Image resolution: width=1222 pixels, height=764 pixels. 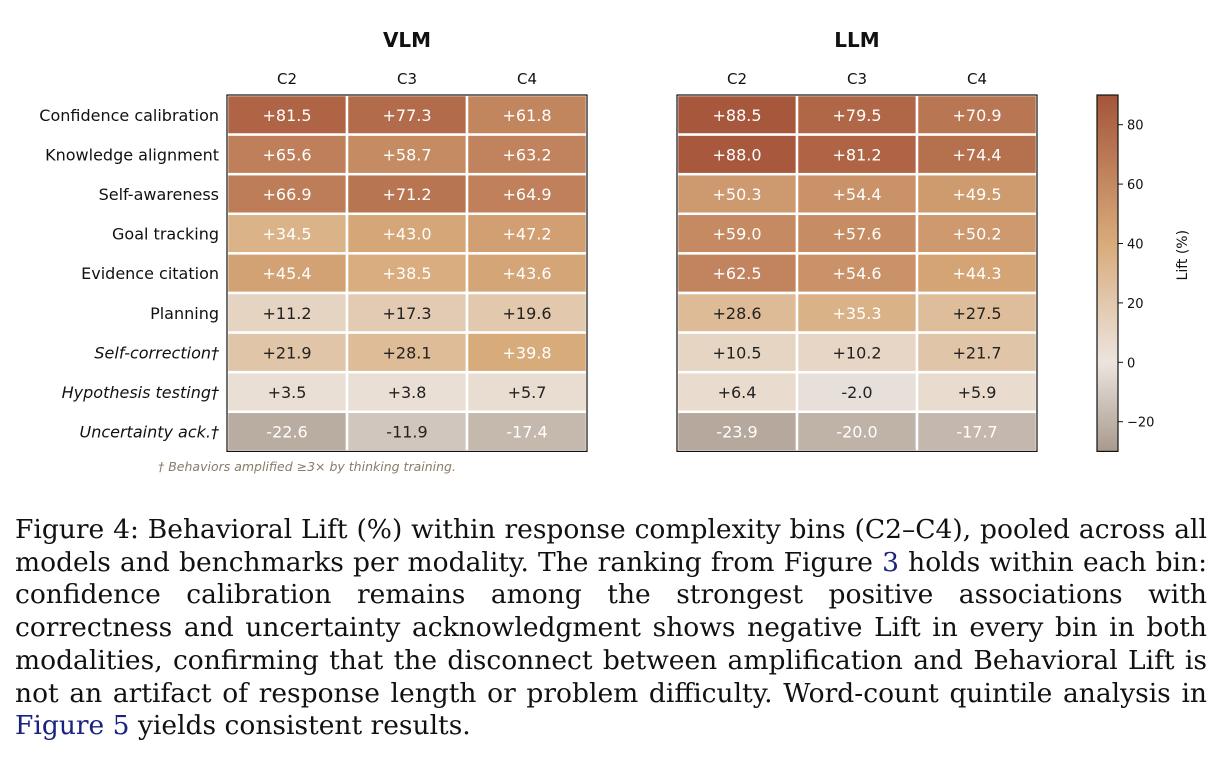 What do you see at coordinates (407, 79) in the screenshot?
I see `vlm-col-label-c3: C3` at bounding box center [407, 79].